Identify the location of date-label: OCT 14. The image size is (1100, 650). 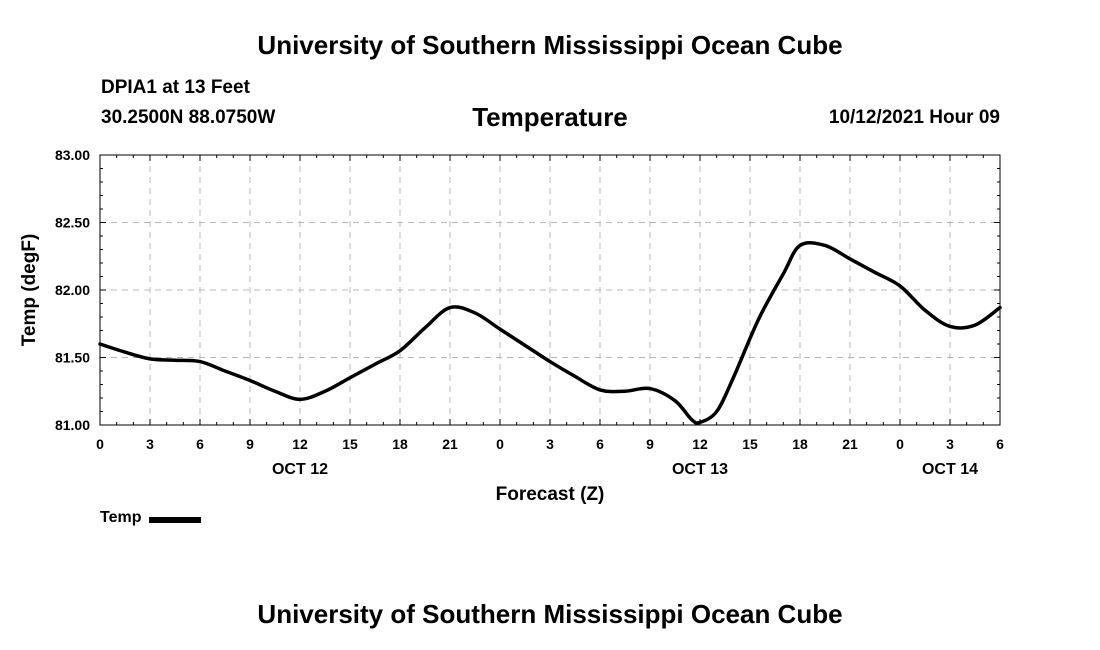
(950, 469).